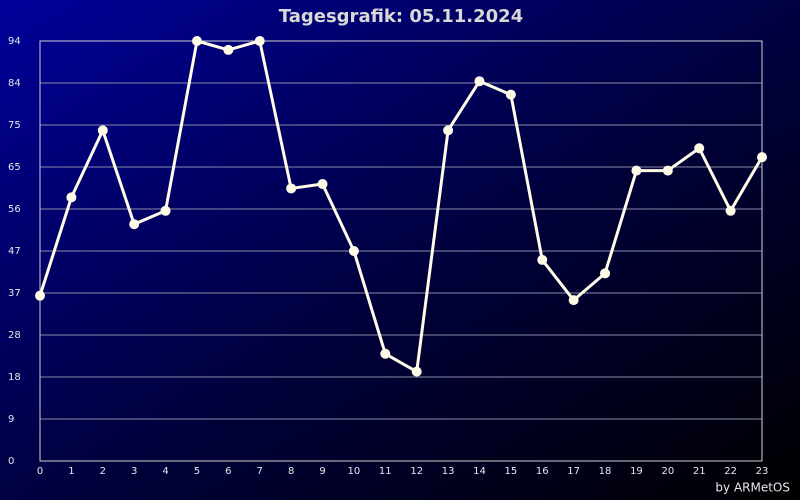 The height and width of the screenshot is (500, 800). What do you see at coordinates (260, 471) in the screenshot?
I see `x-tick-label: 7` at bounding box center [260, 471].